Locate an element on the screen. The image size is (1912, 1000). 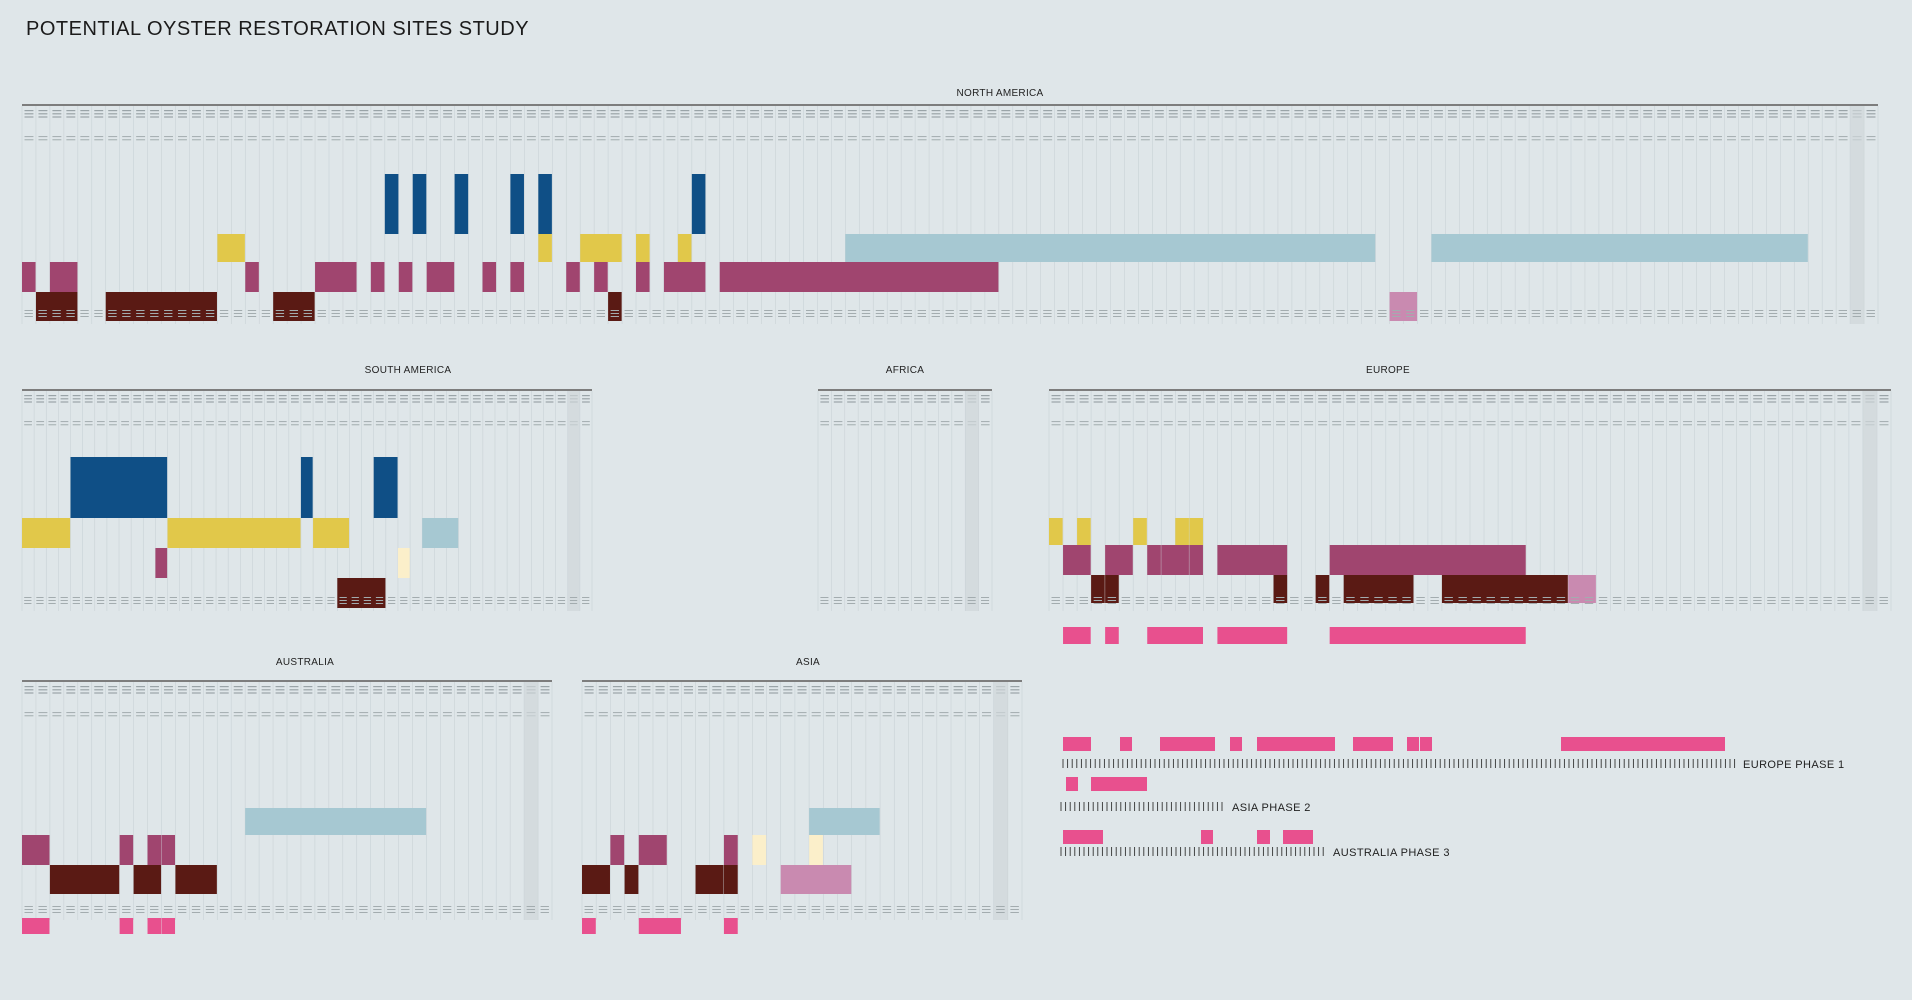
purple-site-bar is located at coordinates (601, 277).